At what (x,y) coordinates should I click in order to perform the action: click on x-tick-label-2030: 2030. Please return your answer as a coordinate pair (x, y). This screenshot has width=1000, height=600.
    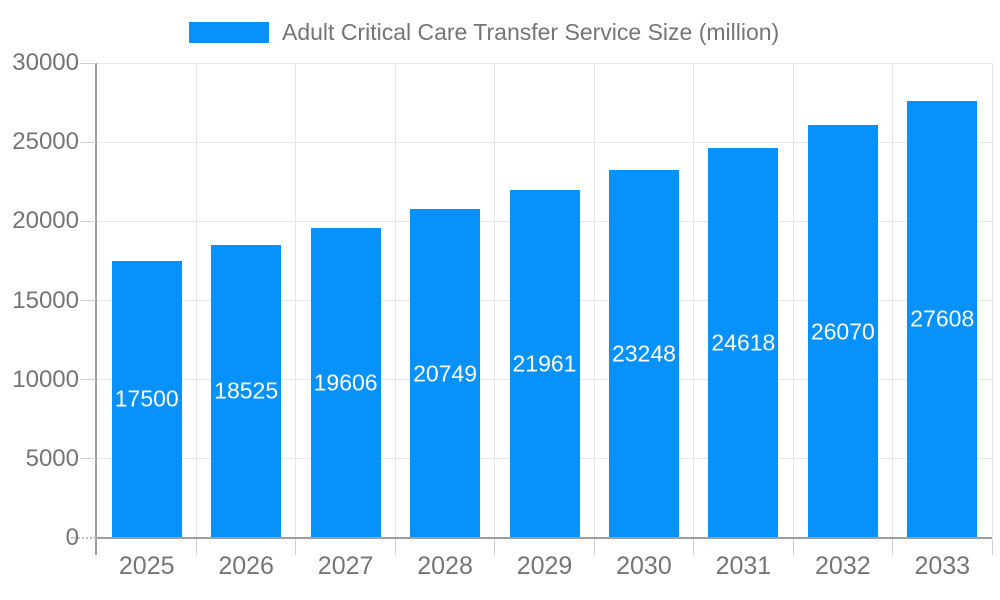
    Looking at the image, I should click on (644, 566).